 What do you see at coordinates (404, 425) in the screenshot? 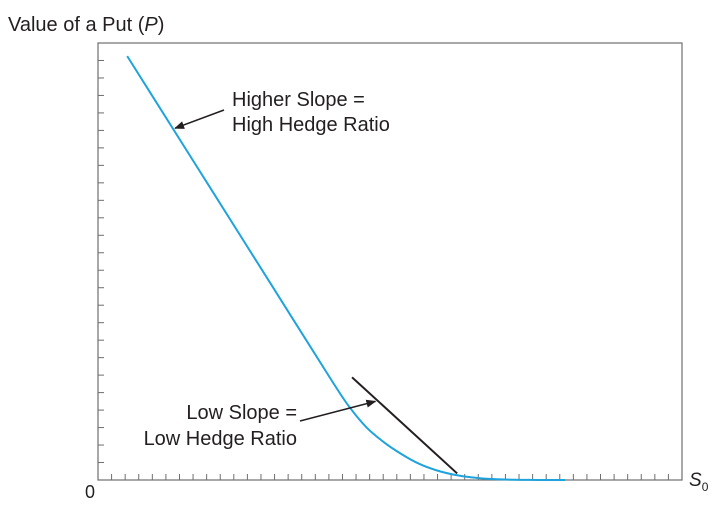
I see `tangent-line` at bounding box center [404, 425].